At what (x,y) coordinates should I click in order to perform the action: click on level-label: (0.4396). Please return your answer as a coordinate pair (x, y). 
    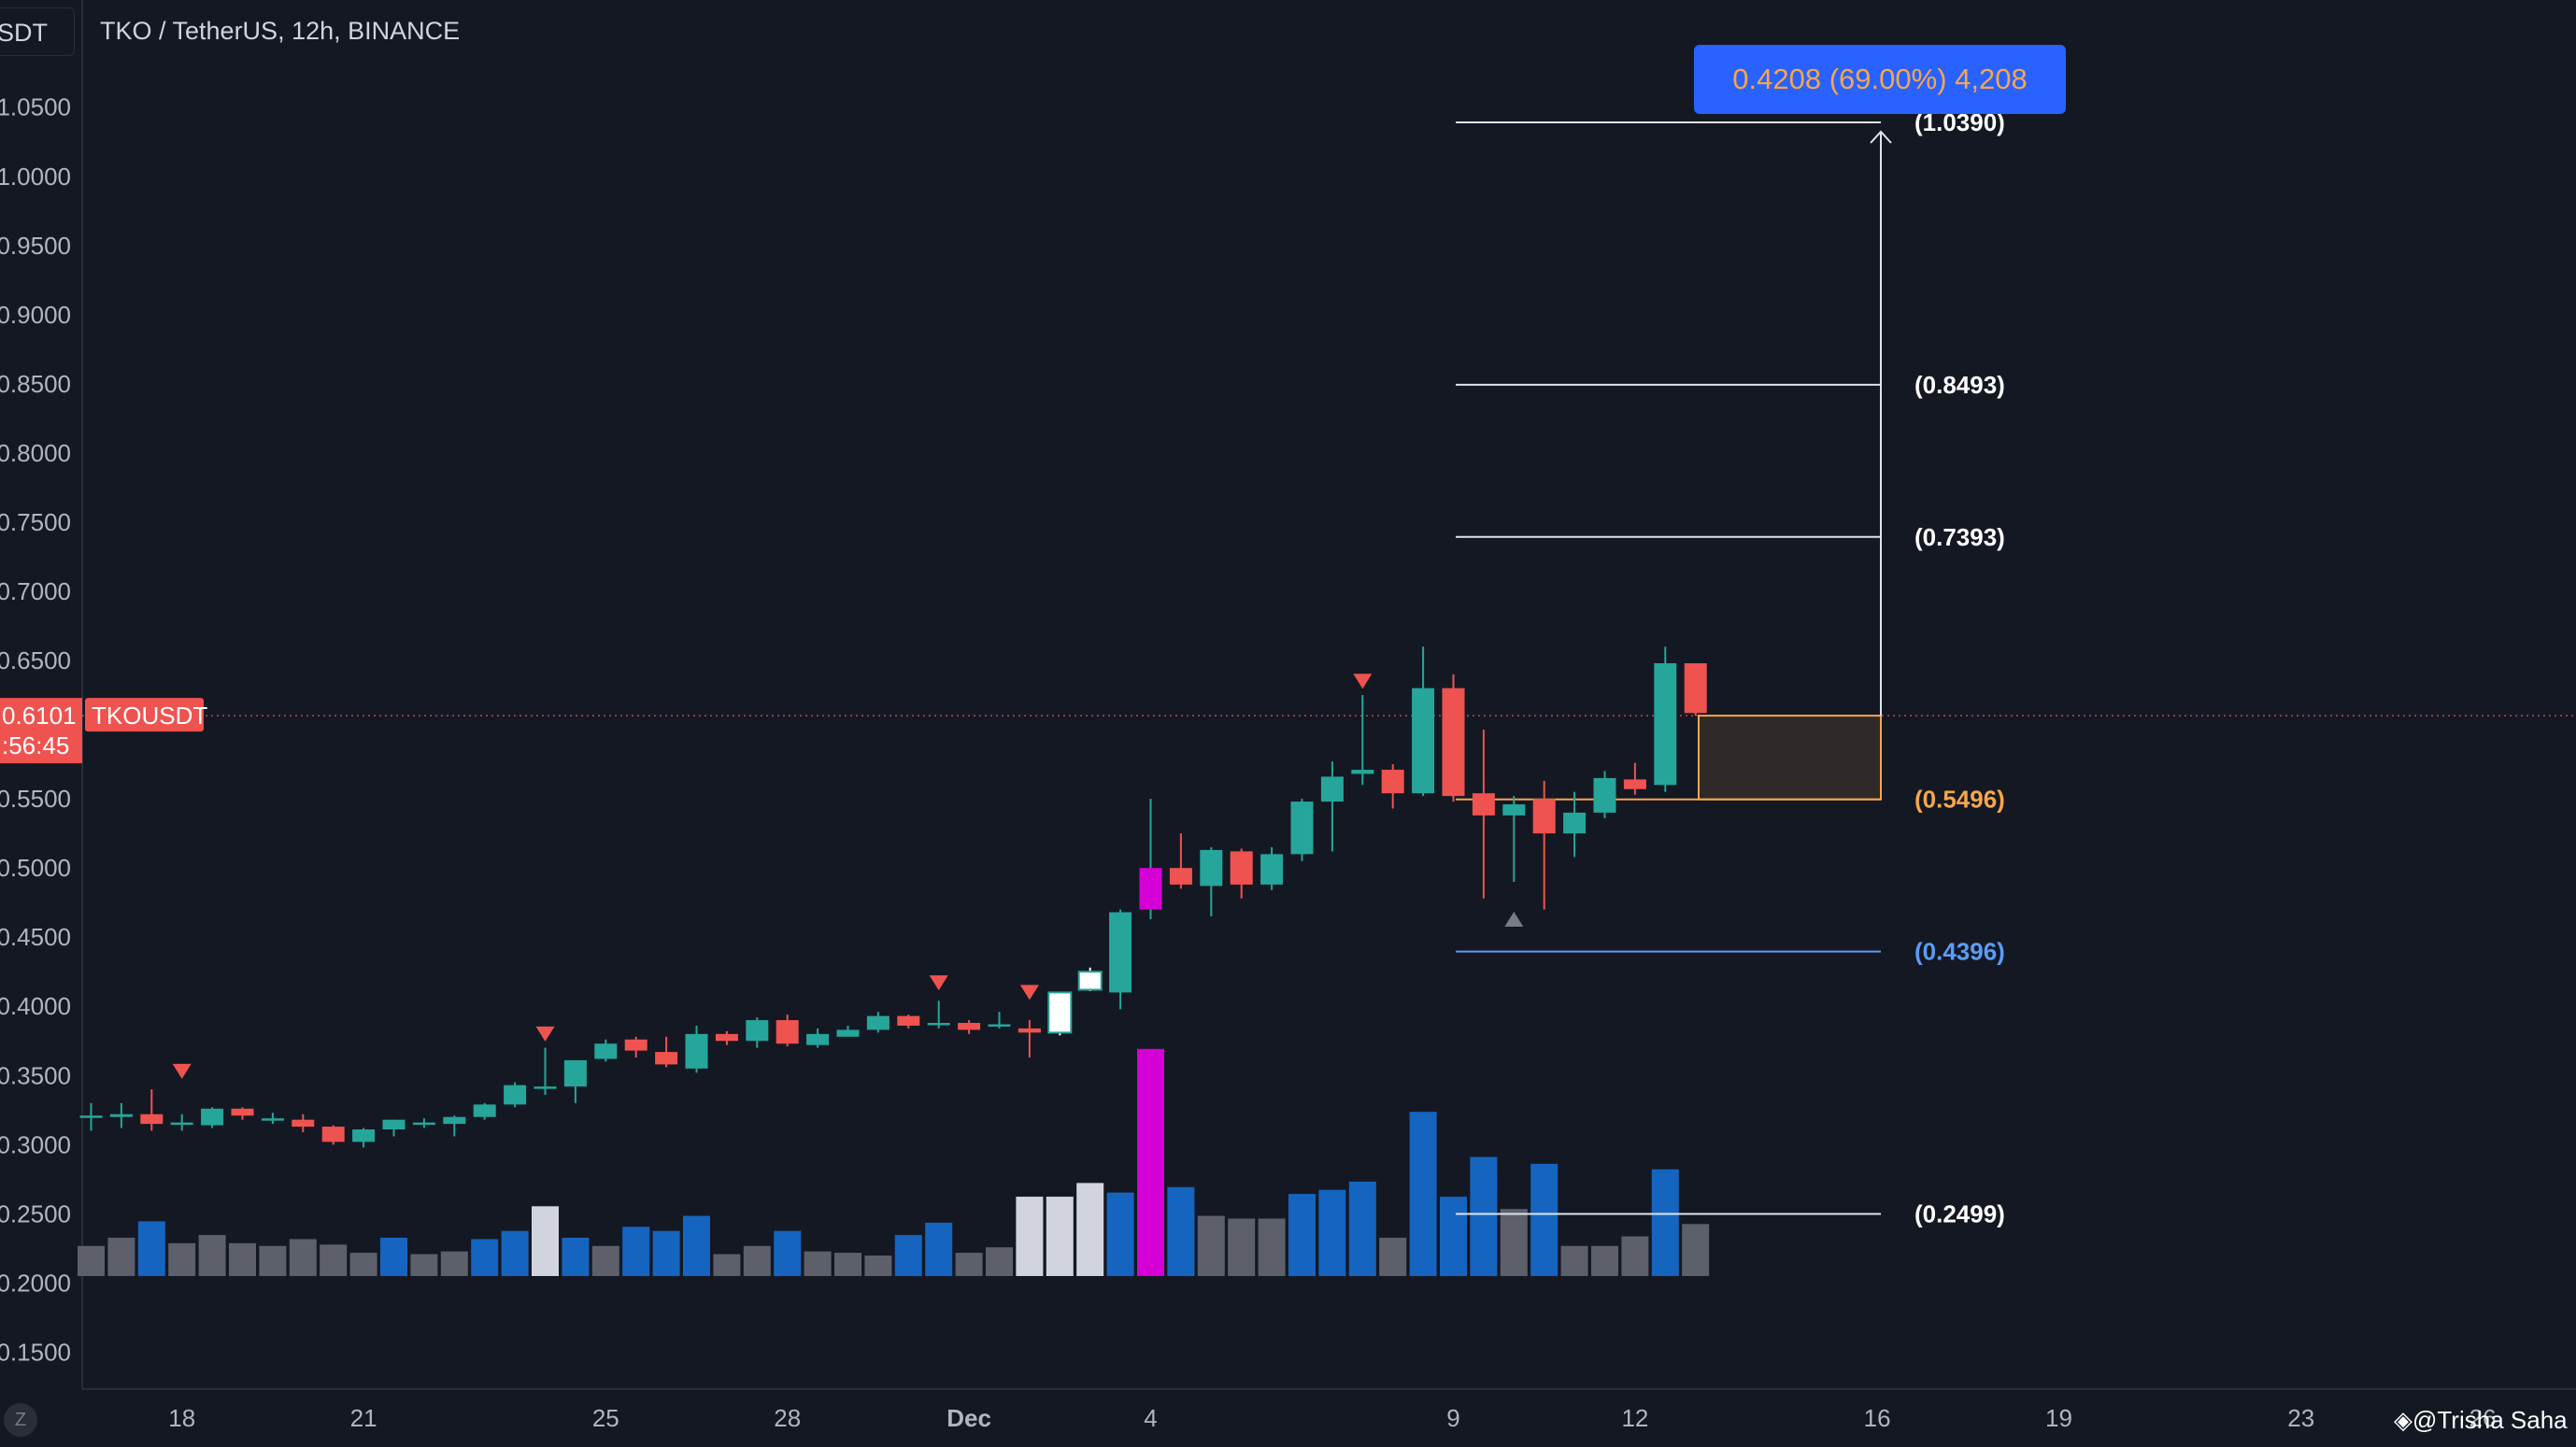
    Looking at the image, I should click on (1960, 952).